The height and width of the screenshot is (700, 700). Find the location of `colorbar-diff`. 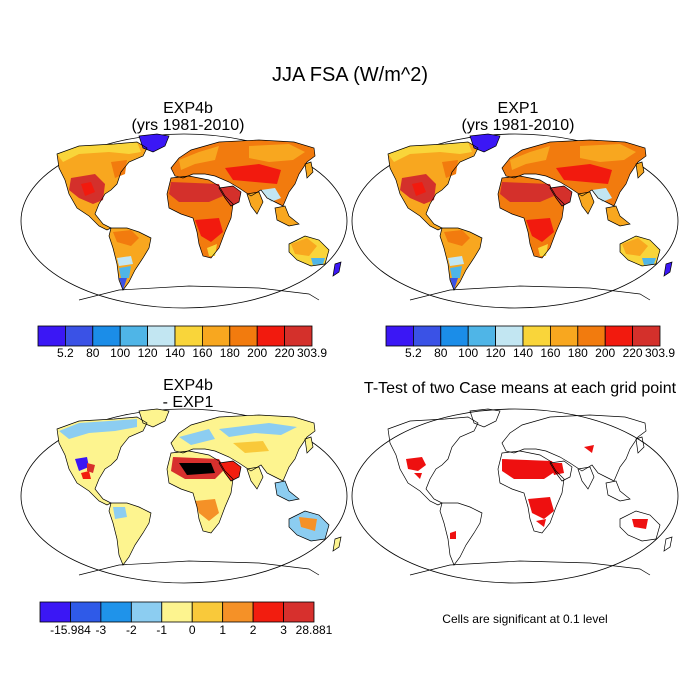

colorbar-diff is located at coordinates (177, 612).